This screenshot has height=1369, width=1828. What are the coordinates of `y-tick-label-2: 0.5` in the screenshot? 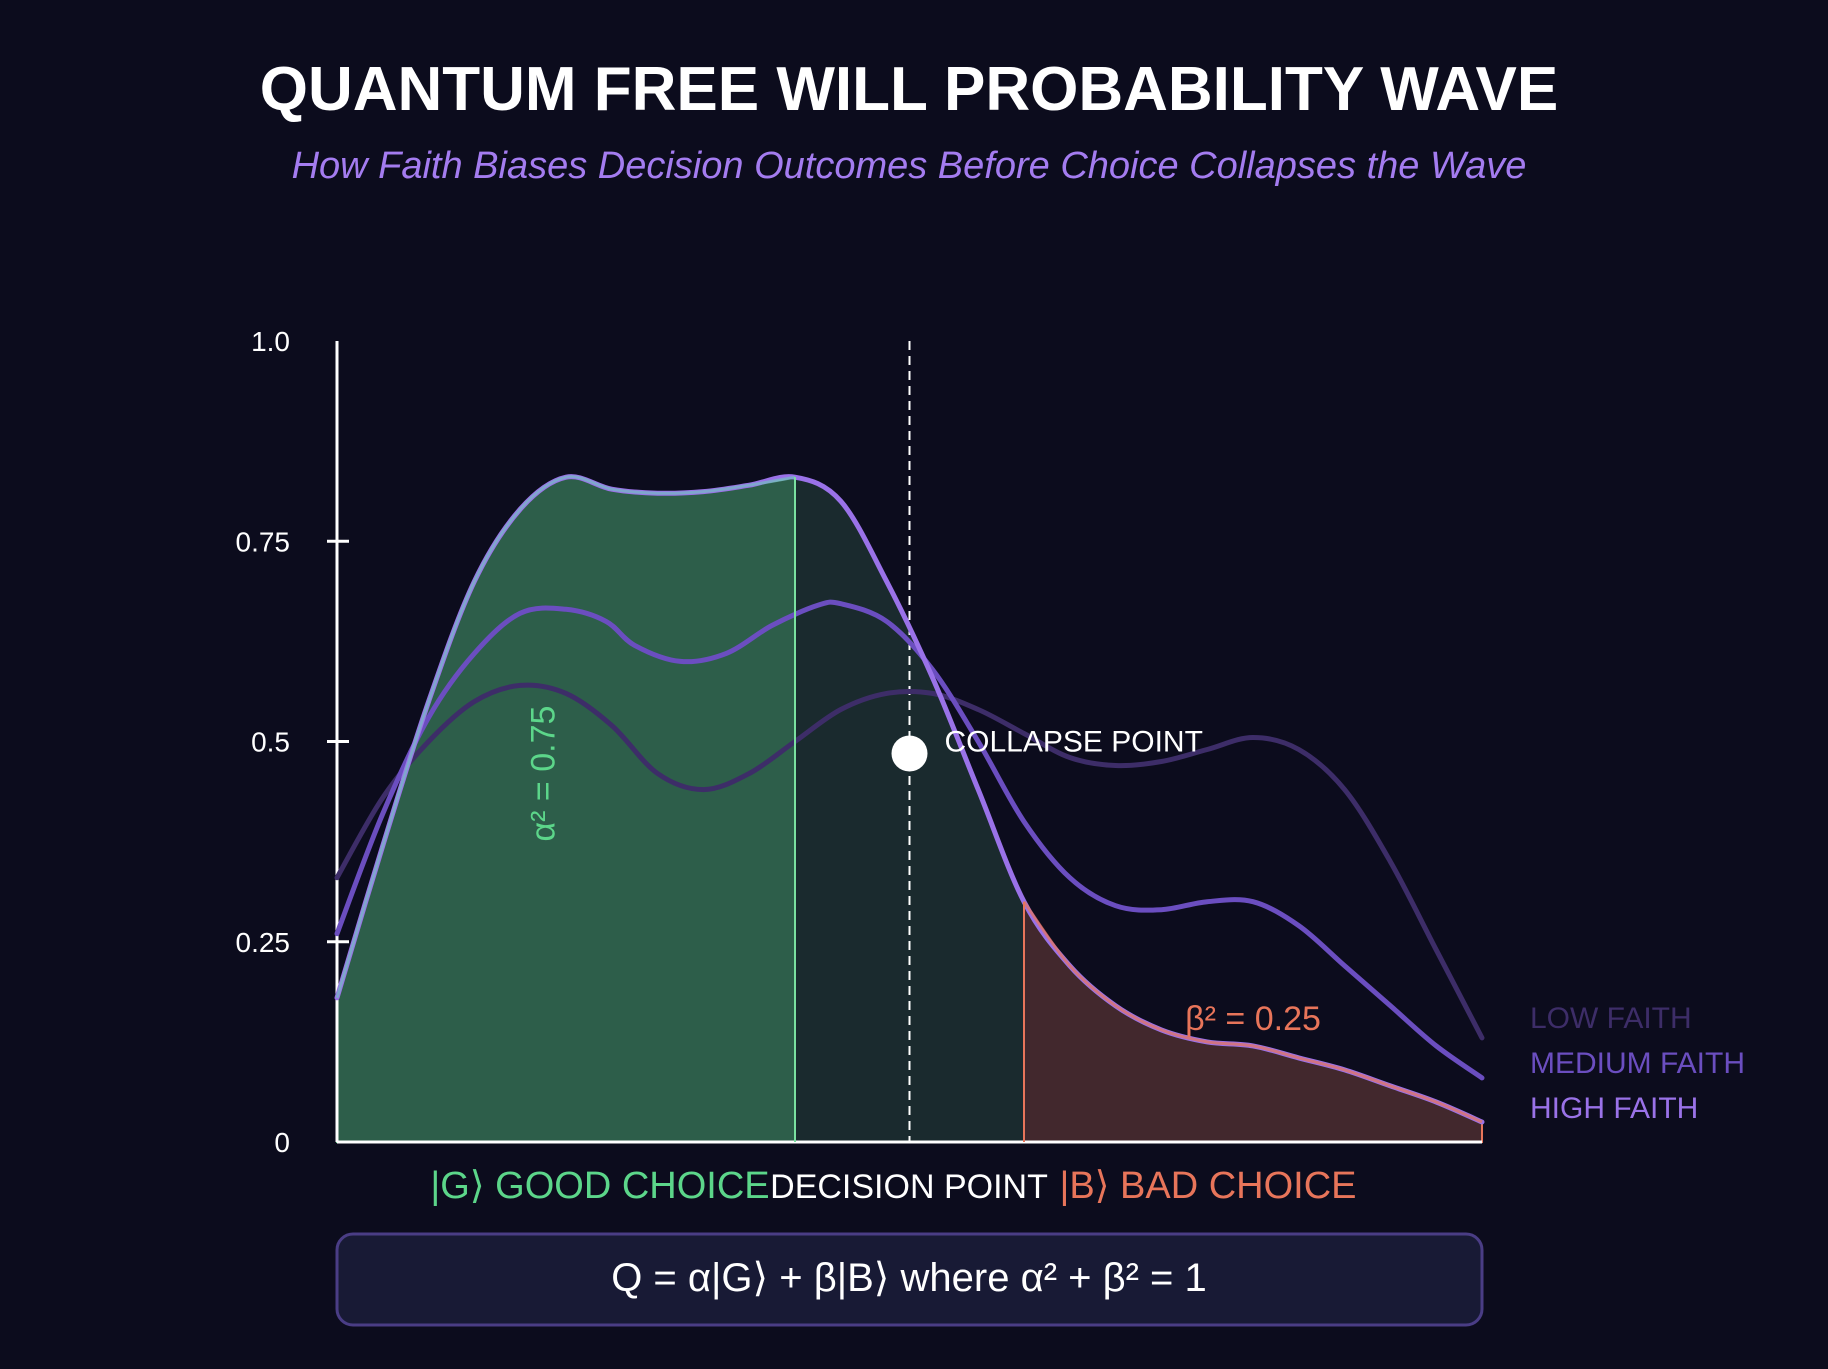 It's located at (270, 742).